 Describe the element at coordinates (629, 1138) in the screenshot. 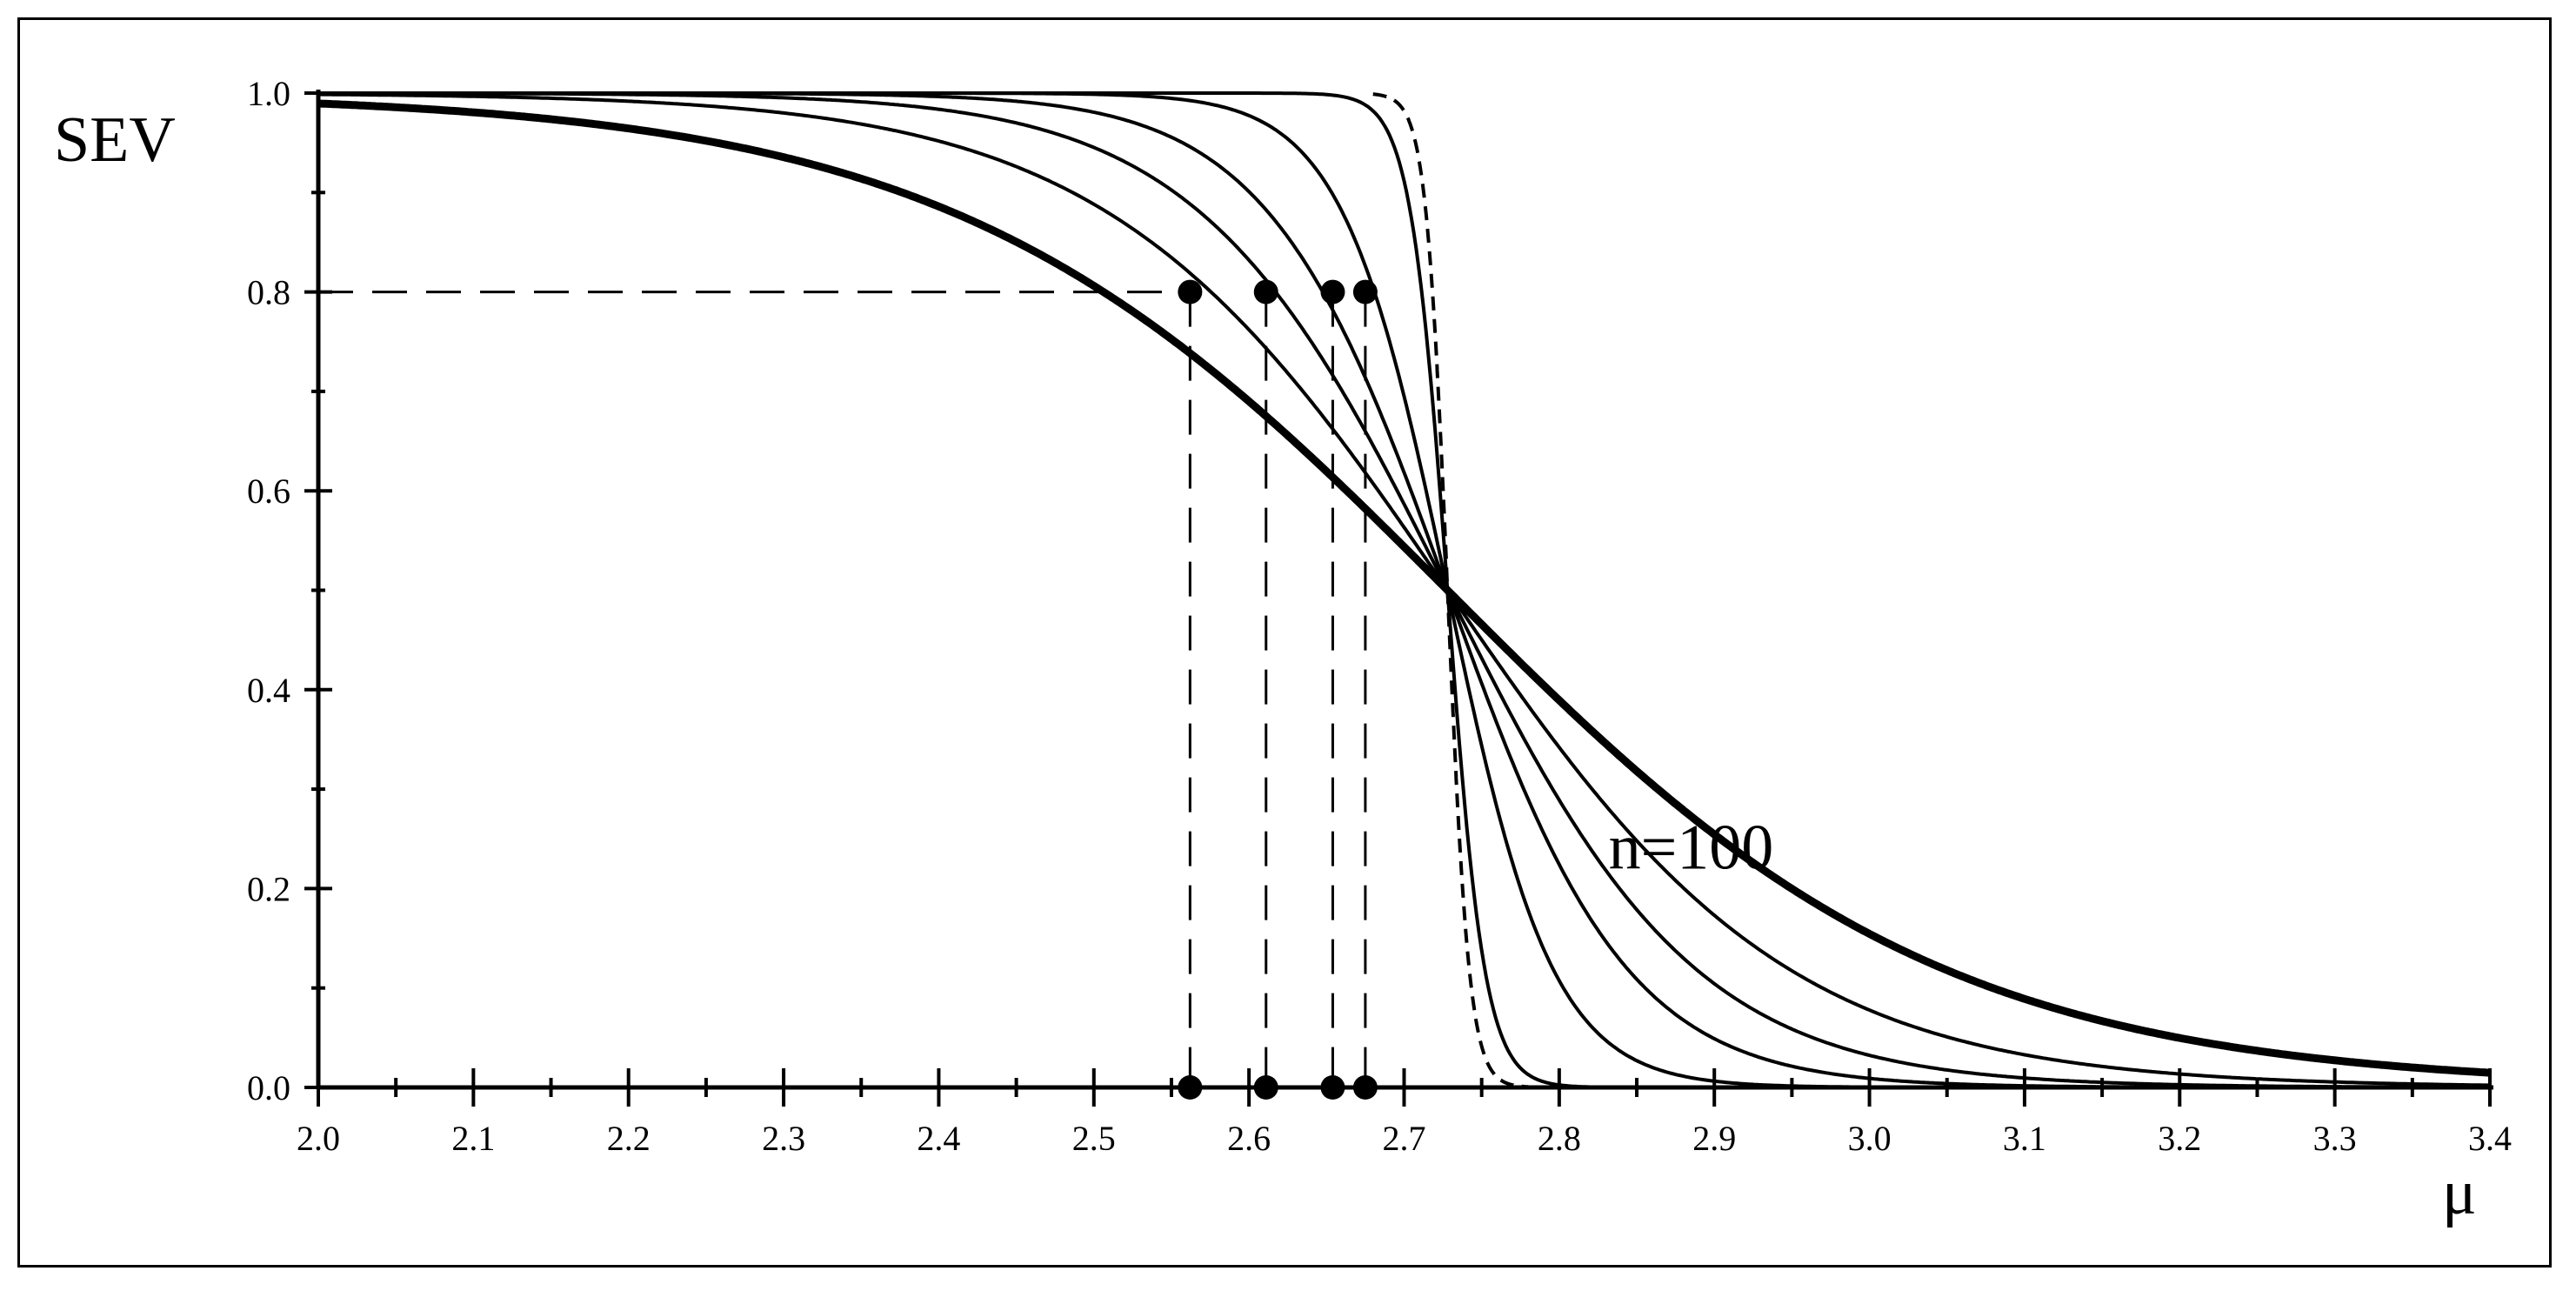

I see `x-tick-label: 2.2` at that location.